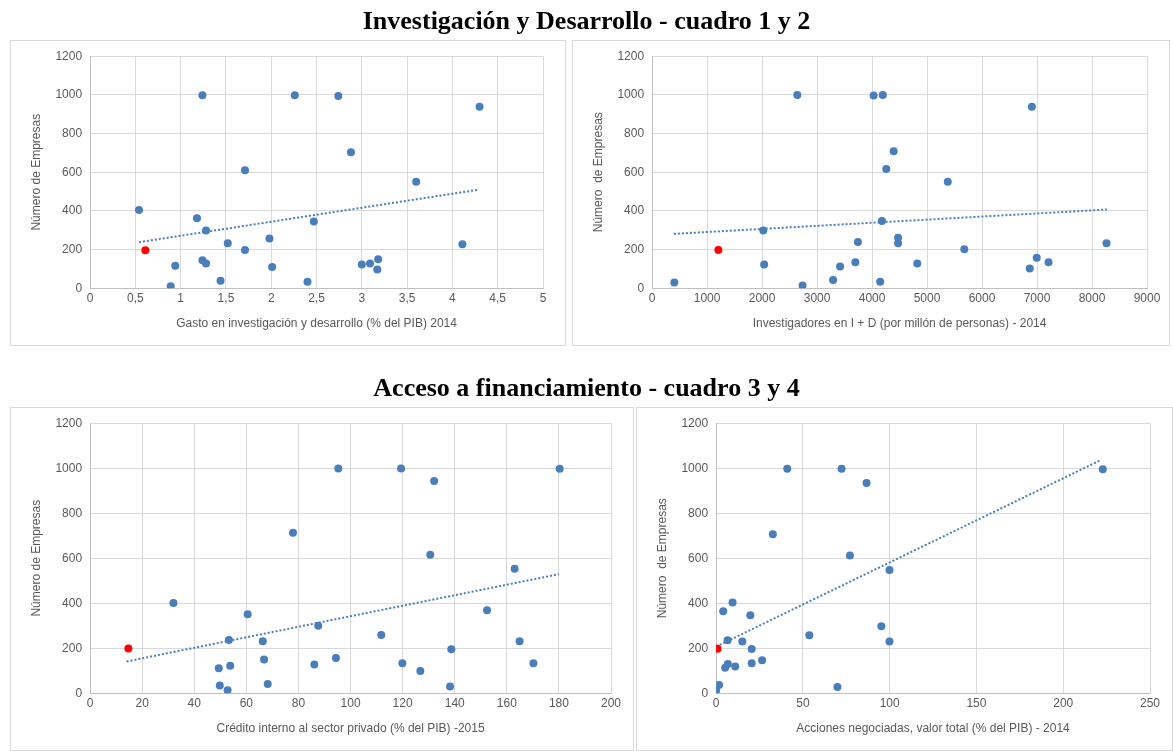 Image resolution: width=1173 pixels, height=751 pixels. Describe the element at coordinates (362, 297) in the screenshot. I see `x-tick-label: 3` at that location.